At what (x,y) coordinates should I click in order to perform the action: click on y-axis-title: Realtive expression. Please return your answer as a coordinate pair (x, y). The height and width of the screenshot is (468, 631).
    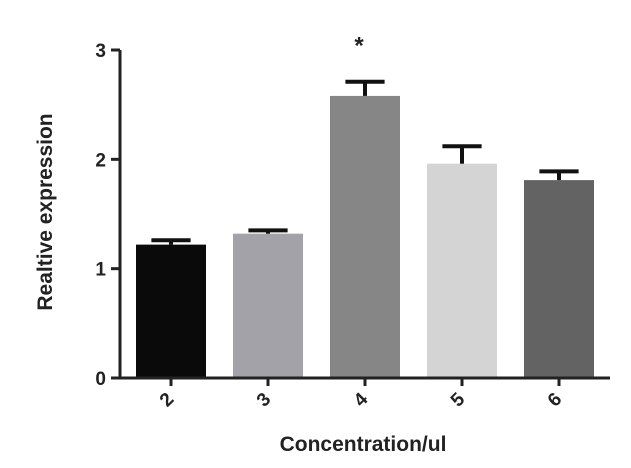
    Looking at the image, I should click on (45, 211).